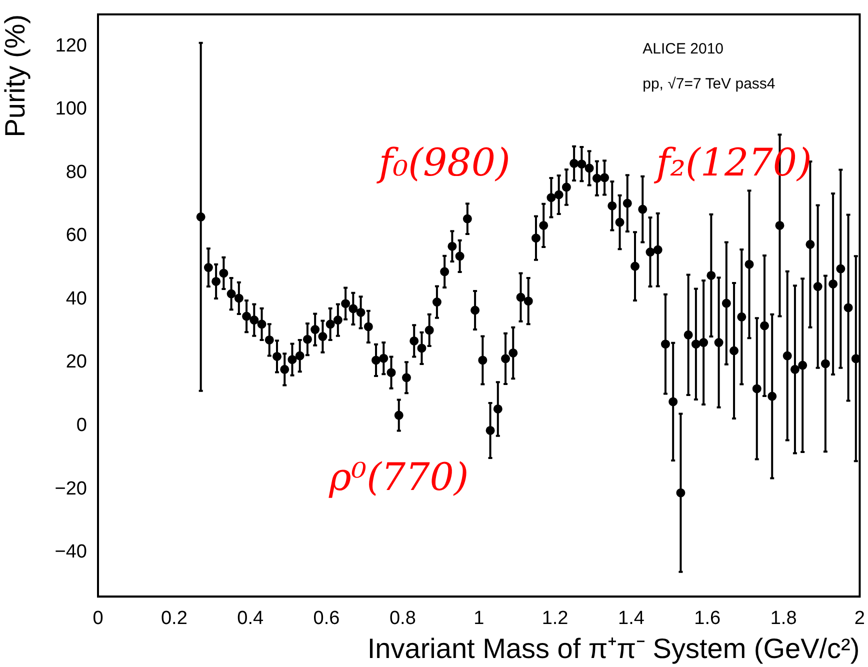  What do you see at coordinates (709, 83) in the screenshot?
I see `annotation: pp, √7=7 TeV pass4` at bounding box center [709, 83].